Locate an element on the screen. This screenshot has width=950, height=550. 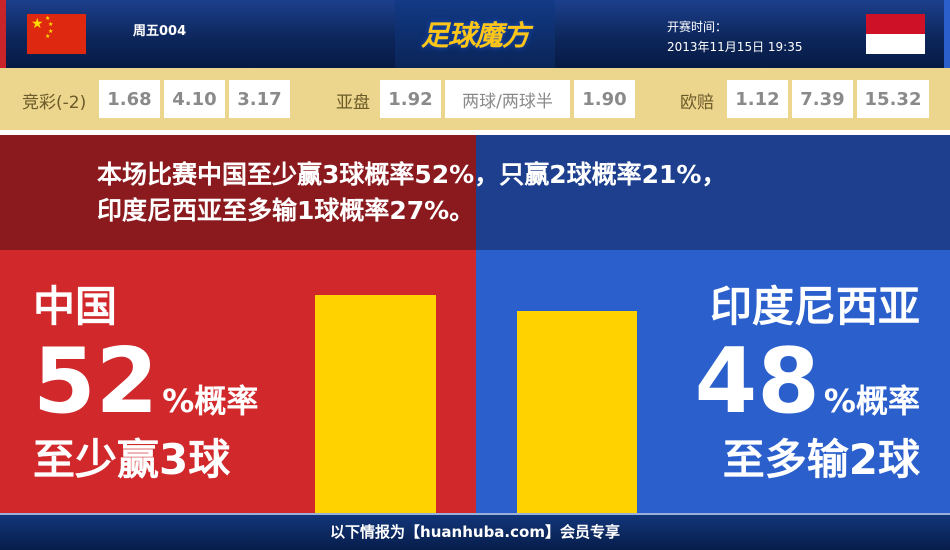
away-percent-row: 48 %概率 is located at coordinates (807, 382).